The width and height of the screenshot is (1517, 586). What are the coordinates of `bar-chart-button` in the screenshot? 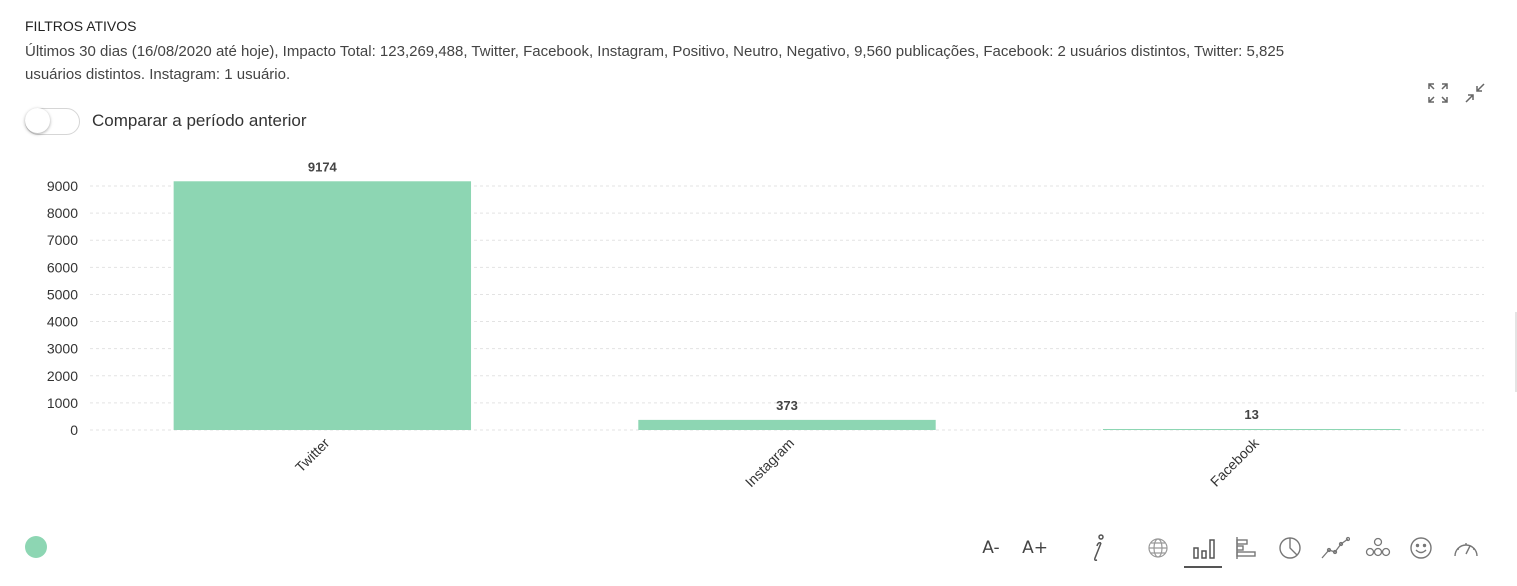 It's located at (1204, 548).